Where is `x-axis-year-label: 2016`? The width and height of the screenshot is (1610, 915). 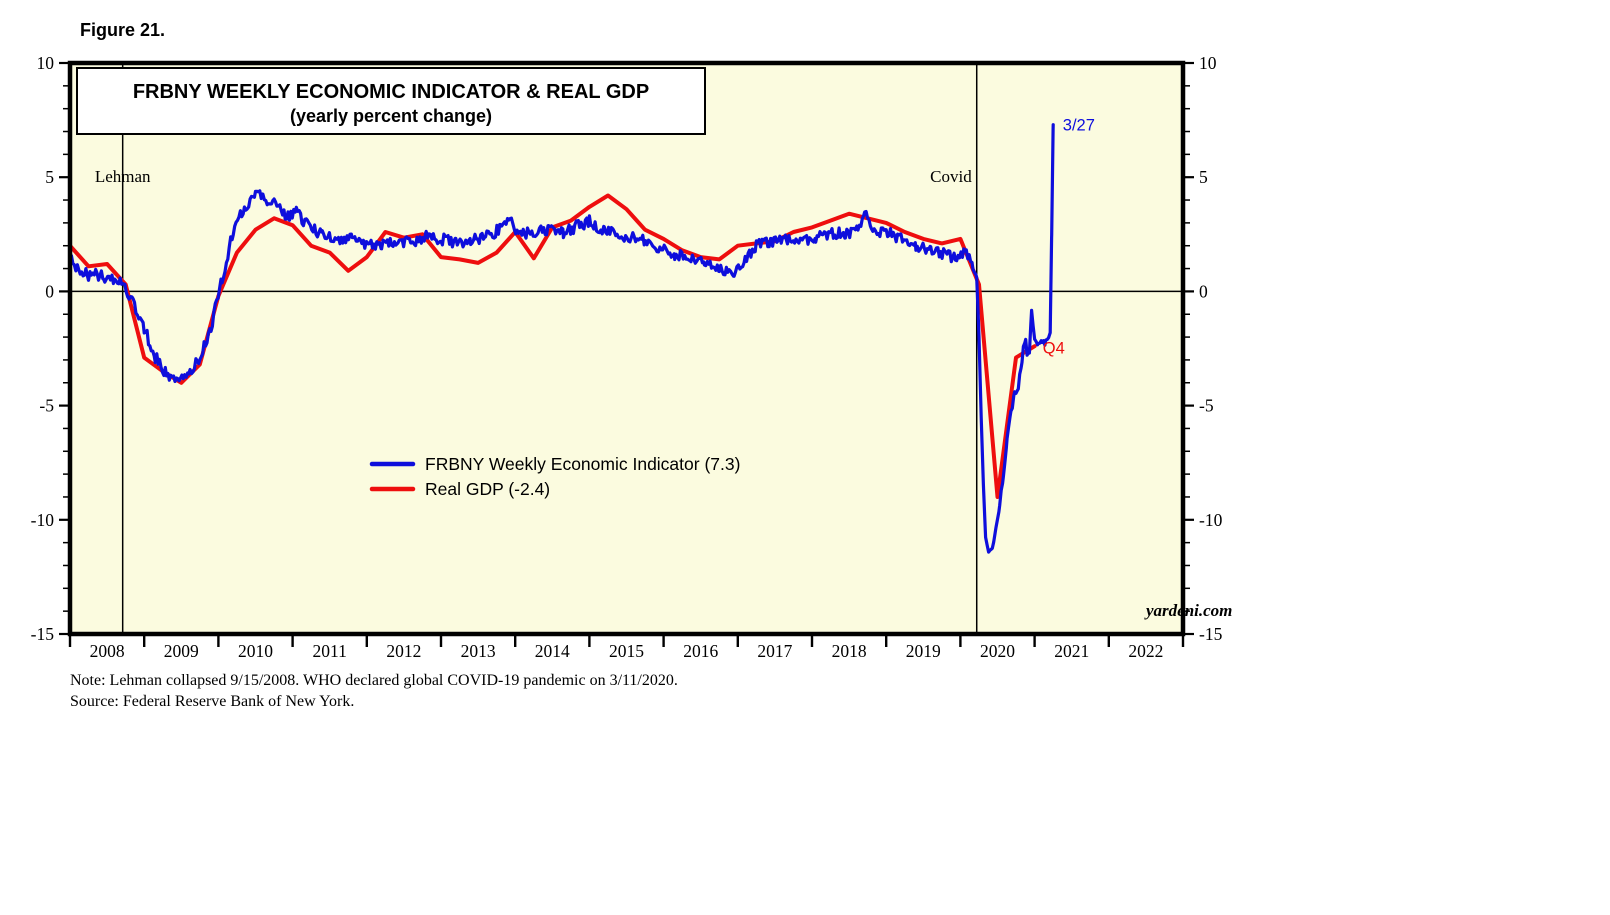
x-axis-year-label: 2016 is located at coordinates (700, 651).